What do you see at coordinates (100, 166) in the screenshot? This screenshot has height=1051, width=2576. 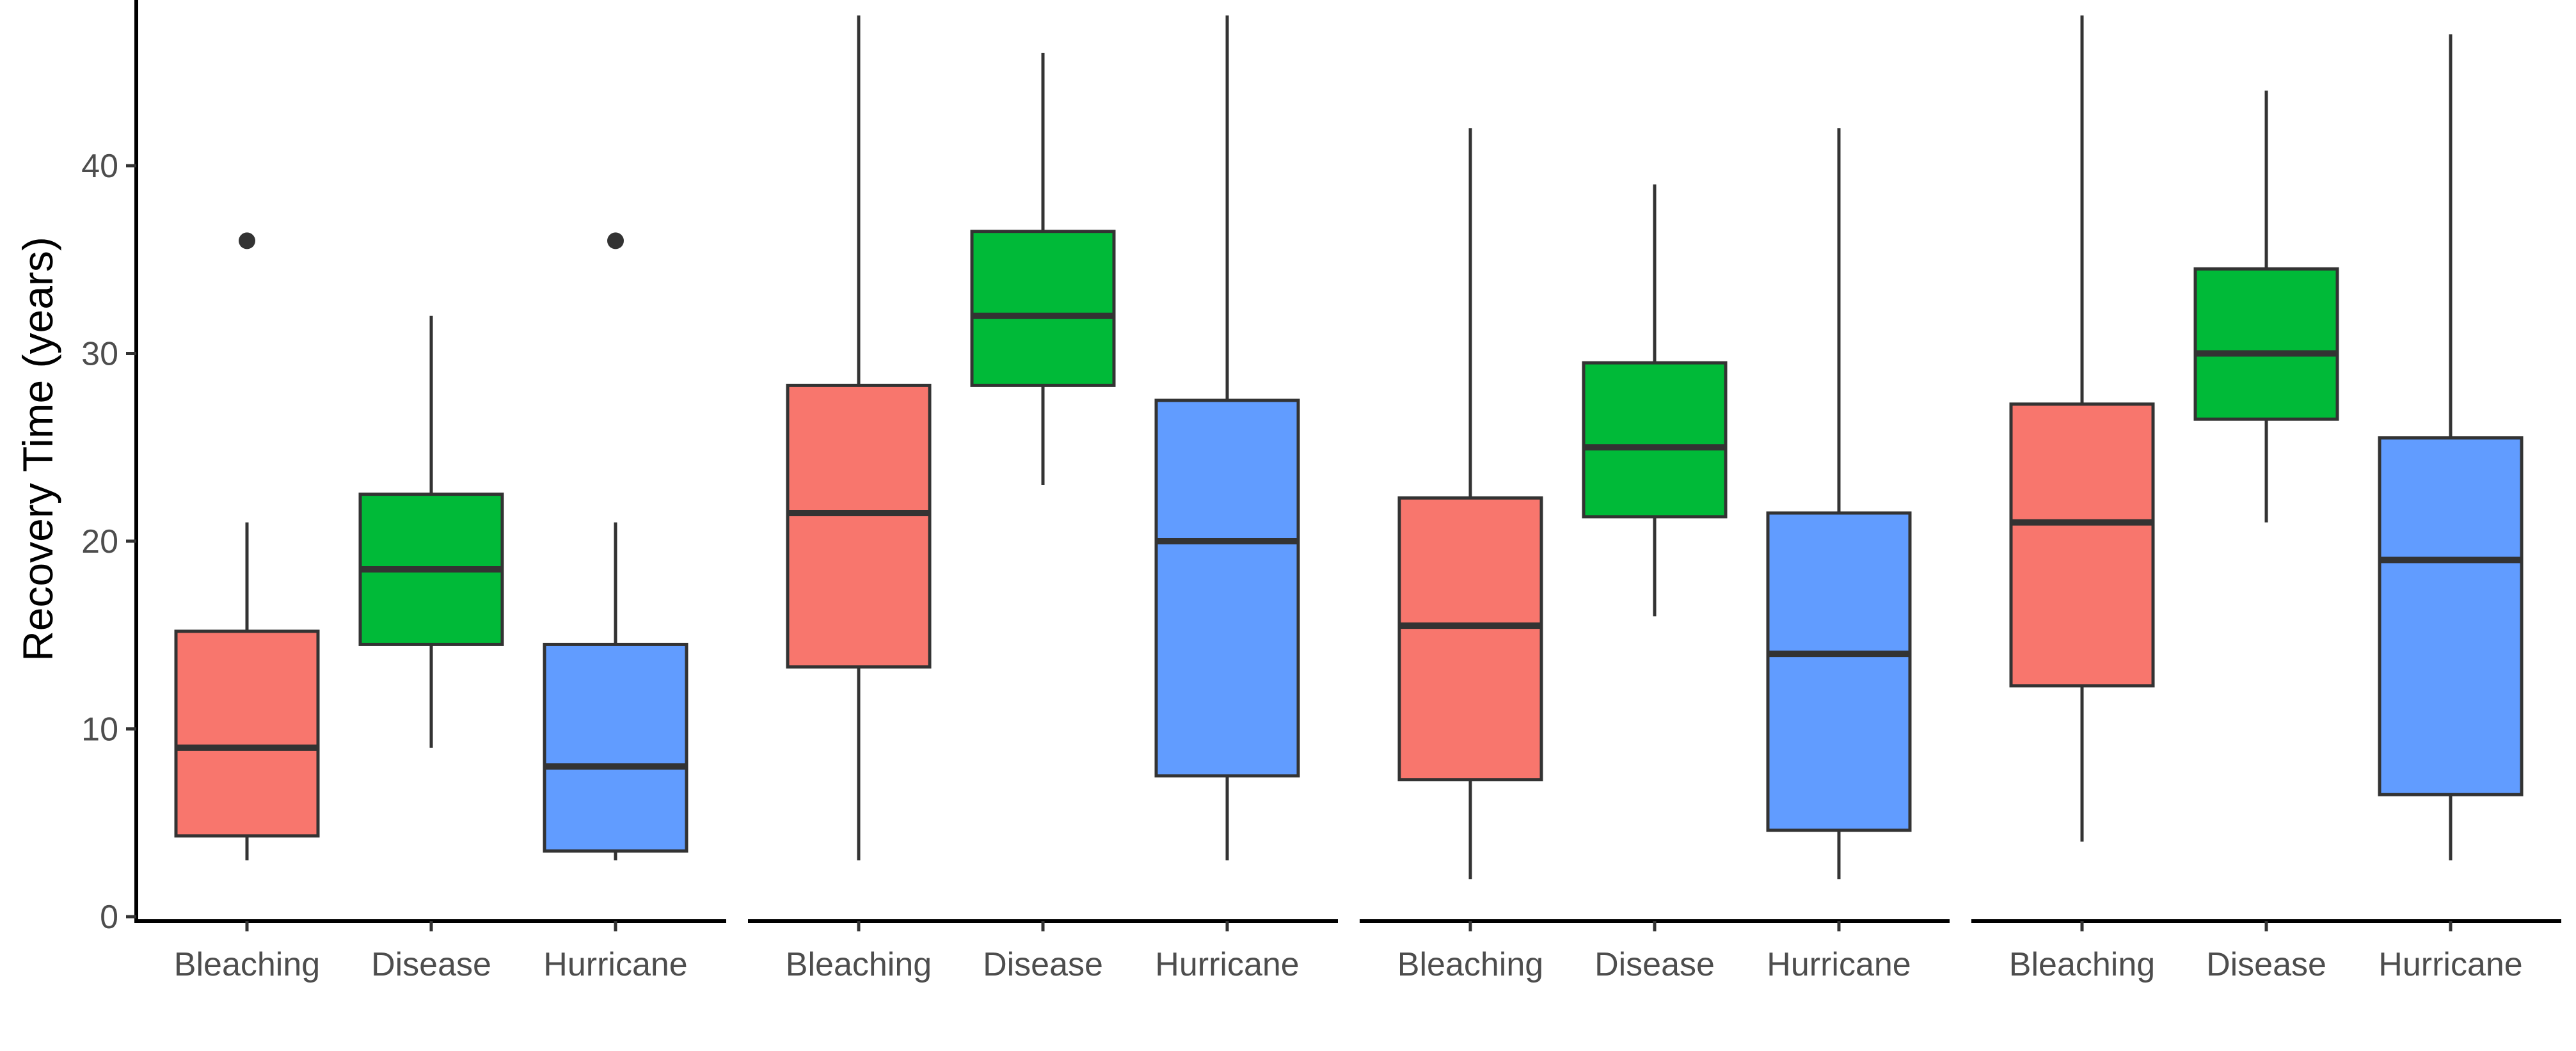 I see `y-tick-label: 40` at bounding box center [100, 166].